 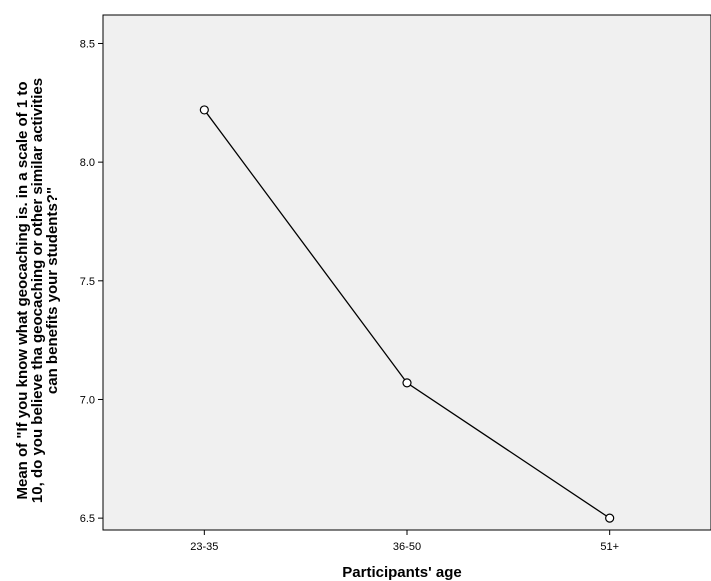 I want to click on x-tick-label: 51+, so click(x=609, y=547).